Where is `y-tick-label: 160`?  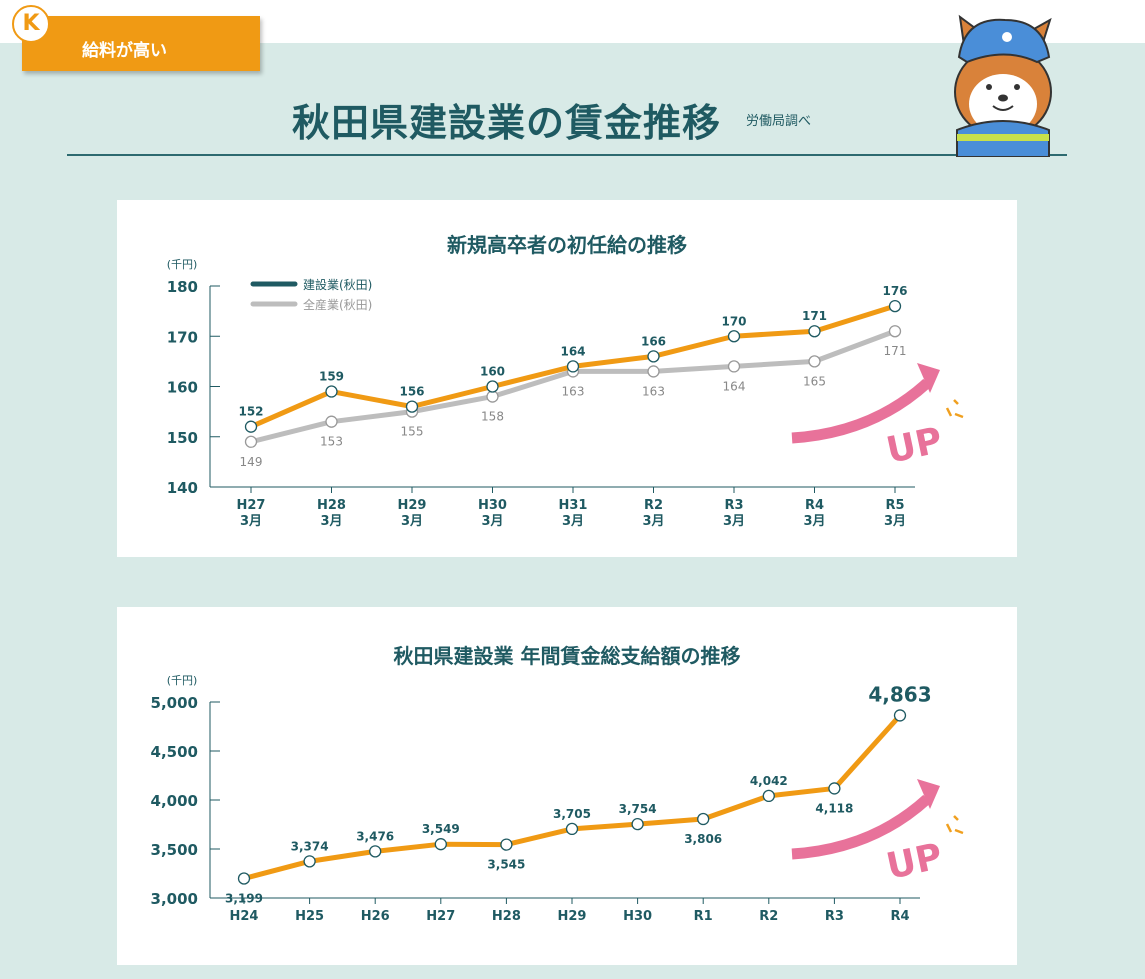
y-tick-label: 160 is located at coordinates (182, 388).